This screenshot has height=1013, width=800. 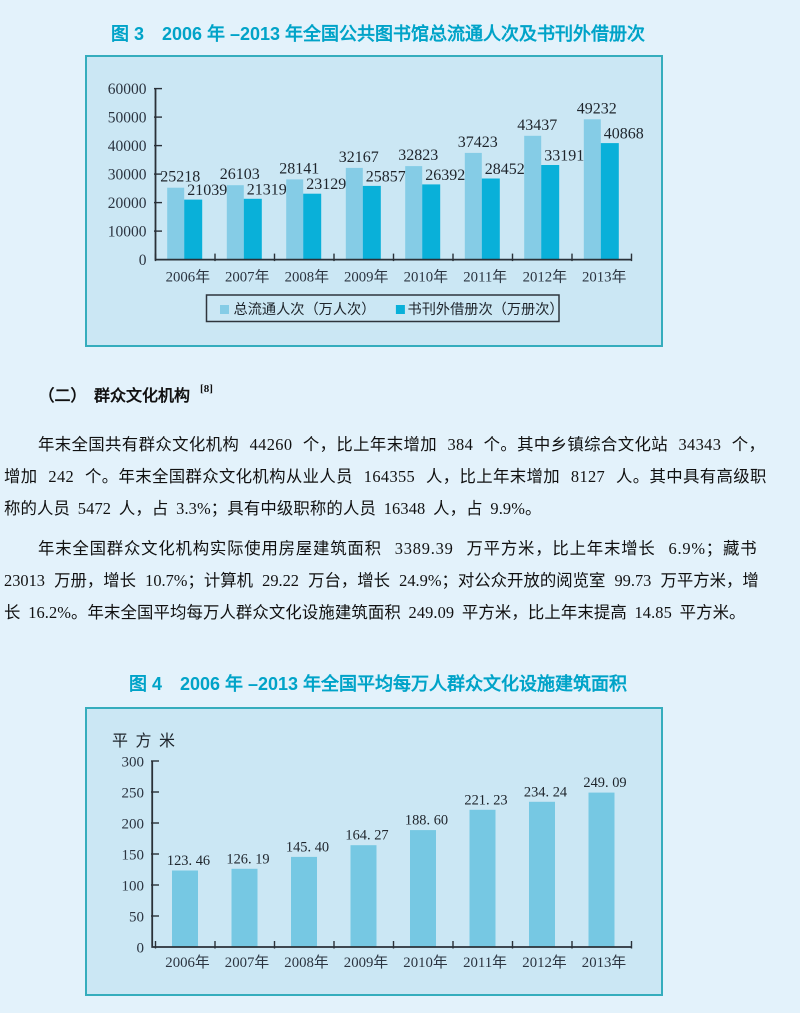 I want to click on svg-text: 49232, so click(x=597, y=108).